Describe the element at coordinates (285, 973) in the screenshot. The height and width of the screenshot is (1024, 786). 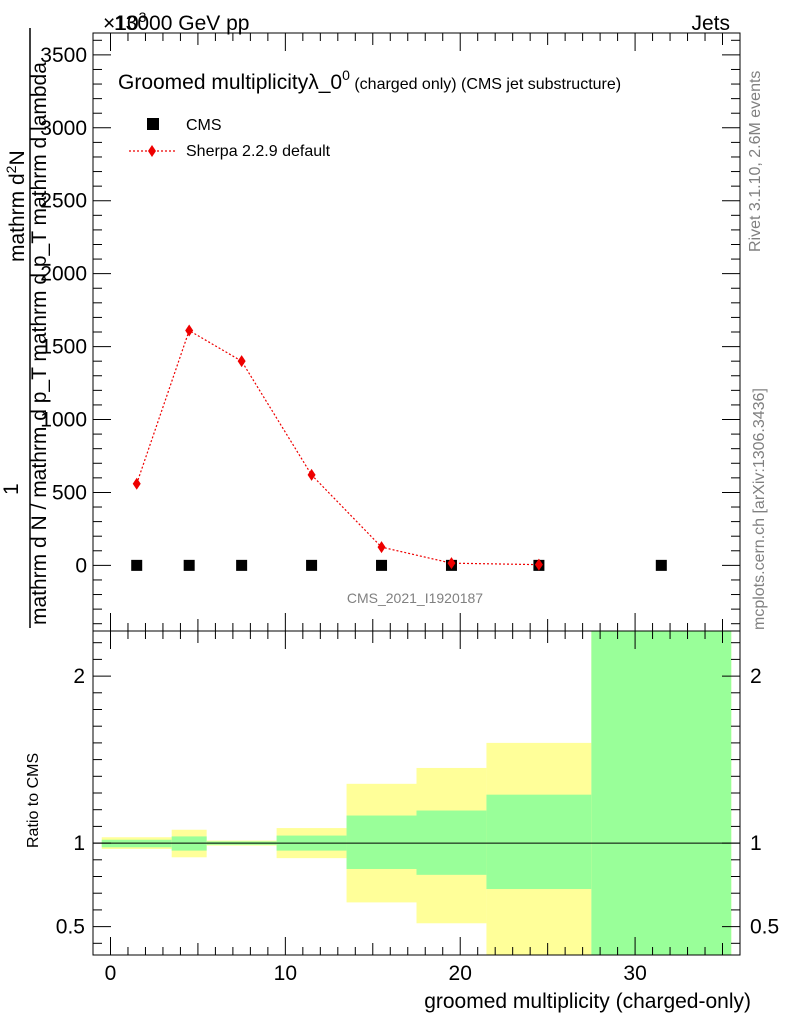
I see `x-tick-label: 10` at that location.